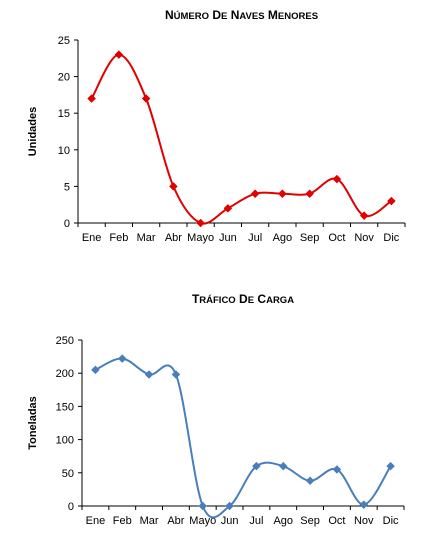 The width and height of the screenshot is (426, 541). What do you see at coordinates (122, 358) in the screenshot?
I see `carga-point-feb` at bounding box center [122, 358].